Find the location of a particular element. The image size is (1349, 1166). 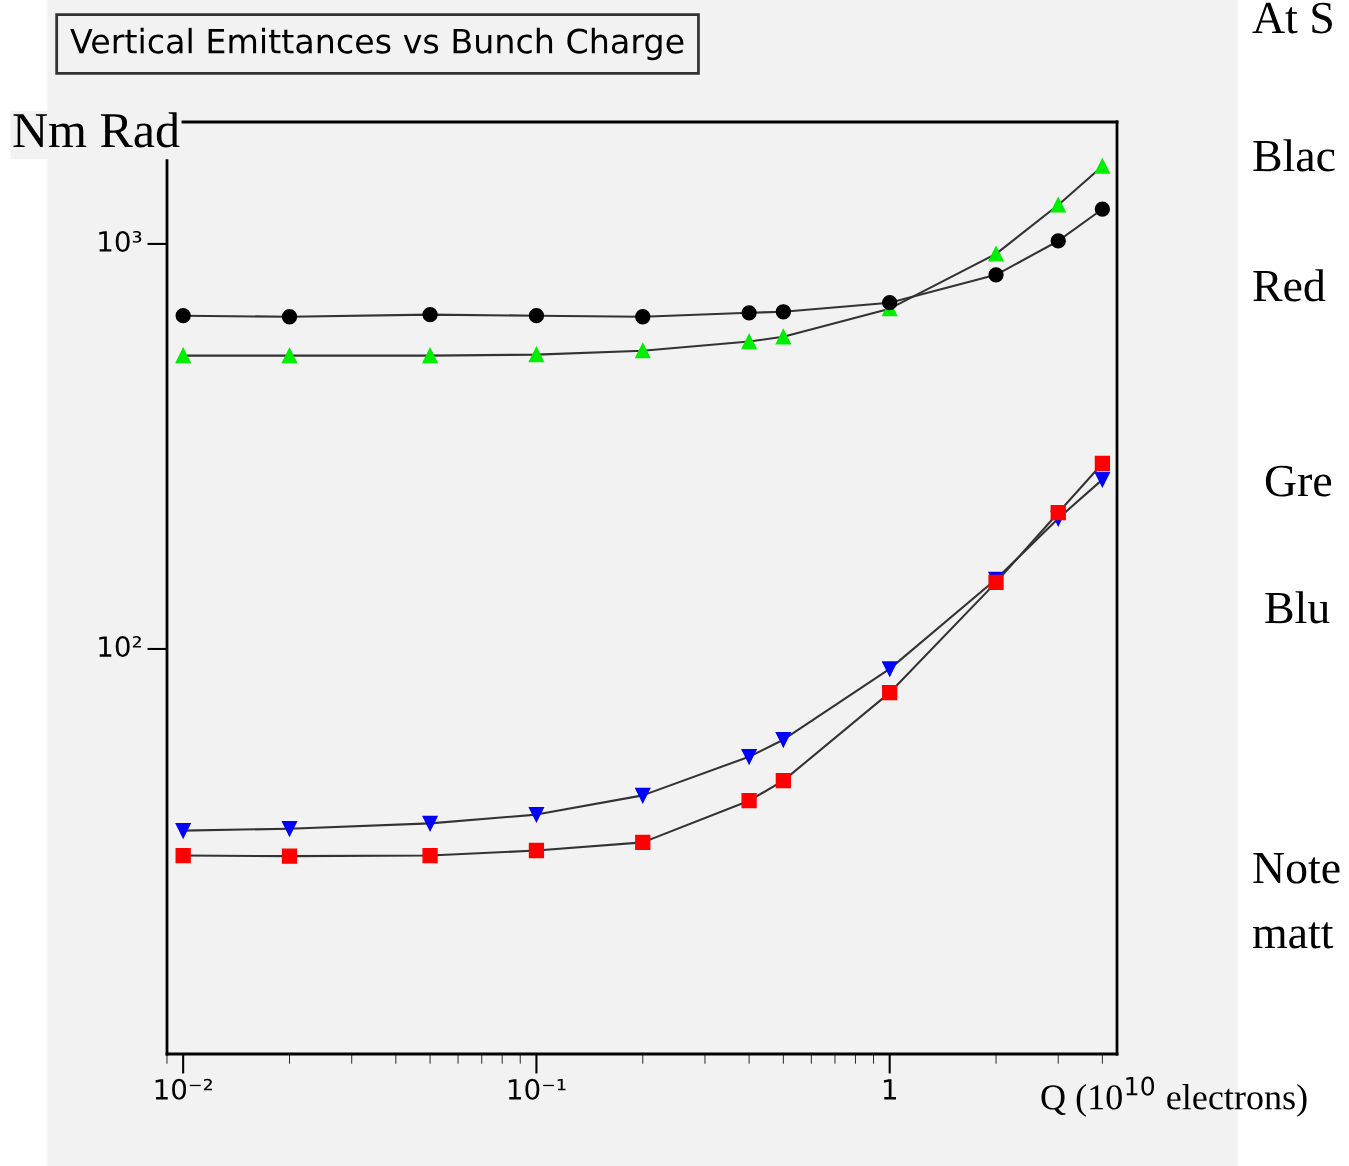

x-tick-label: 1 is located at coordinates (889, 1089).